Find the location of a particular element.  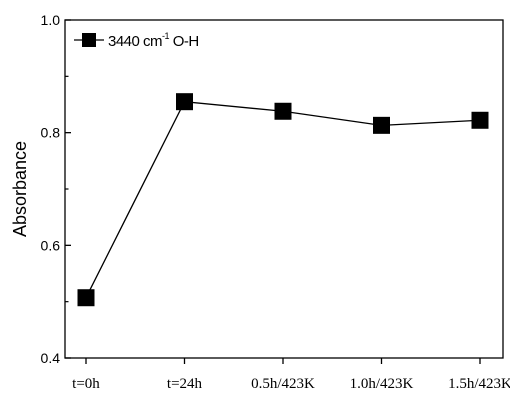

legend-label: 3440 cm-1 O-H is located at coordinates (153, 40).